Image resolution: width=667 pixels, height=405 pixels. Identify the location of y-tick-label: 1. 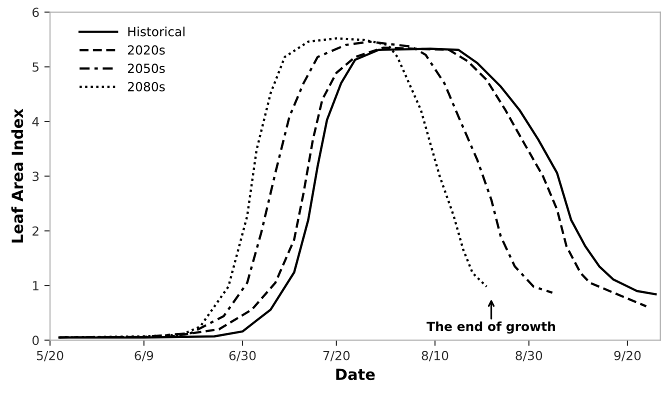
(35, 285).